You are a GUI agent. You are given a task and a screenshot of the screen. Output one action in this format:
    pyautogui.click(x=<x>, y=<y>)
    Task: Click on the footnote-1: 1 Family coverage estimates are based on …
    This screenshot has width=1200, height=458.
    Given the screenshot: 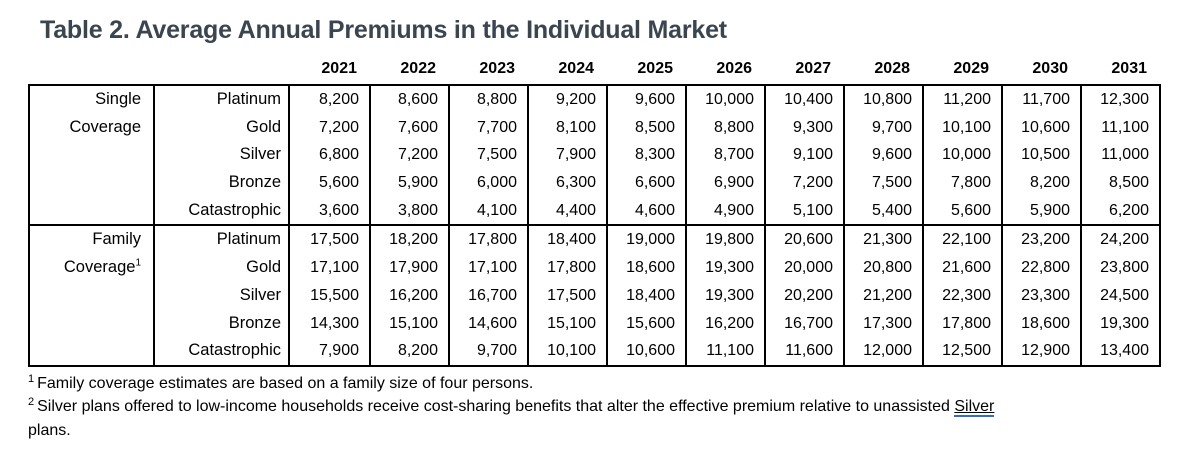 What is the action you would take?
    pyautogui.click(x=595, y=384)
    